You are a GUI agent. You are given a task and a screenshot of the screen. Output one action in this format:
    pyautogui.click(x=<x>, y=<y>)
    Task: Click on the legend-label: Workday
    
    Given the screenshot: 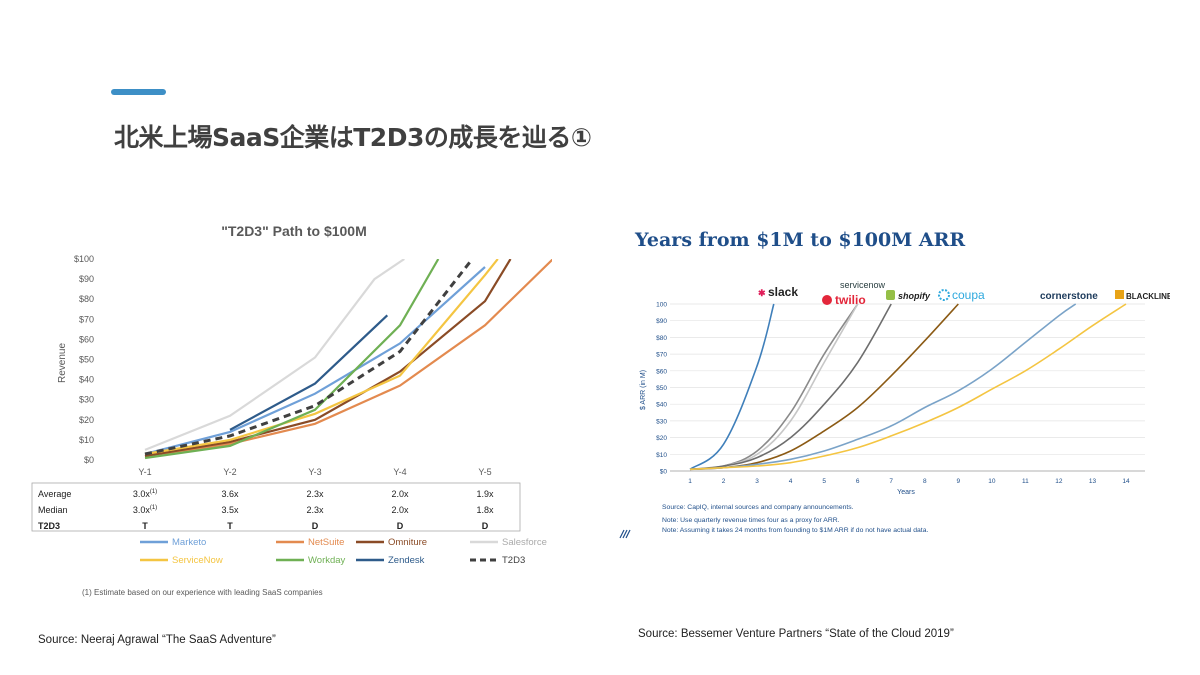 What is the action you would take?
    pyautogui.click(x=327, y=560)
    